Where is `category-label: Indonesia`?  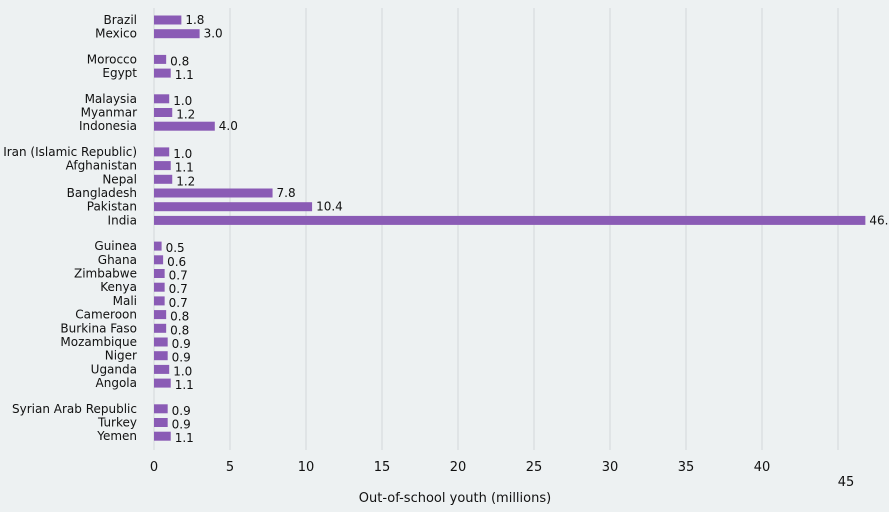 category-label: Indonesia is located at coordinates (108, 126).